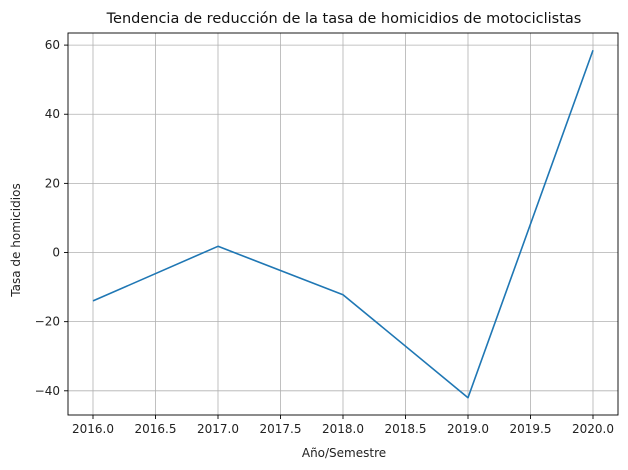 The width and height of the screenshot is (628, 470). Describe the element at coordinates (218, 429) in the screenshot. I see `x-tick-label: 2017.0` at that location.